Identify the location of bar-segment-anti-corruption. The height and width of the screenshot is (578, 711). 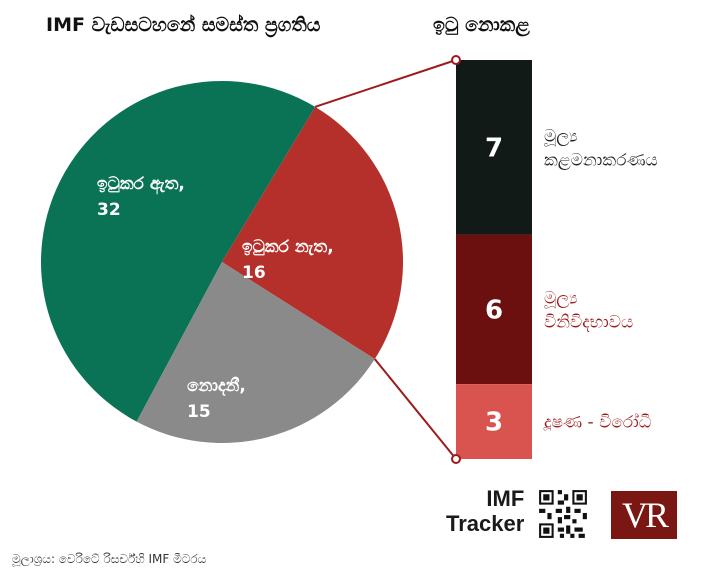
(494, 421).